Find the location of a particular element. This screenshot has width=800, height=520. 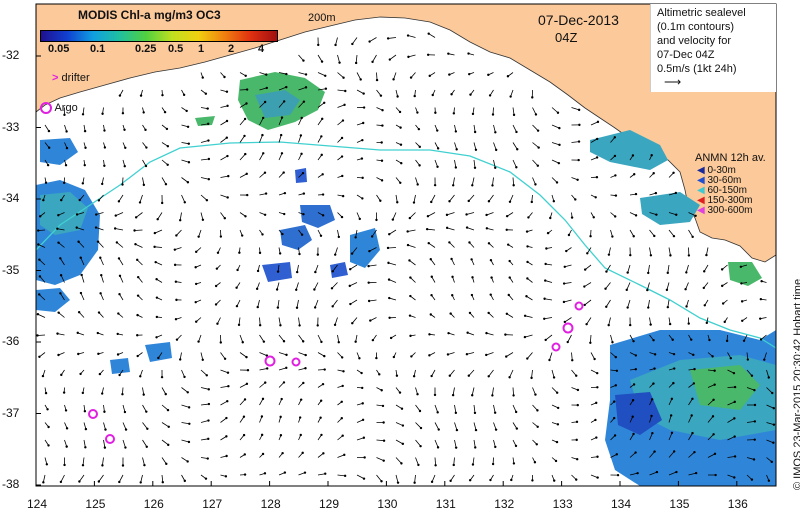

colorbar-tick: 0.1 is located at coordinates (98, 49).